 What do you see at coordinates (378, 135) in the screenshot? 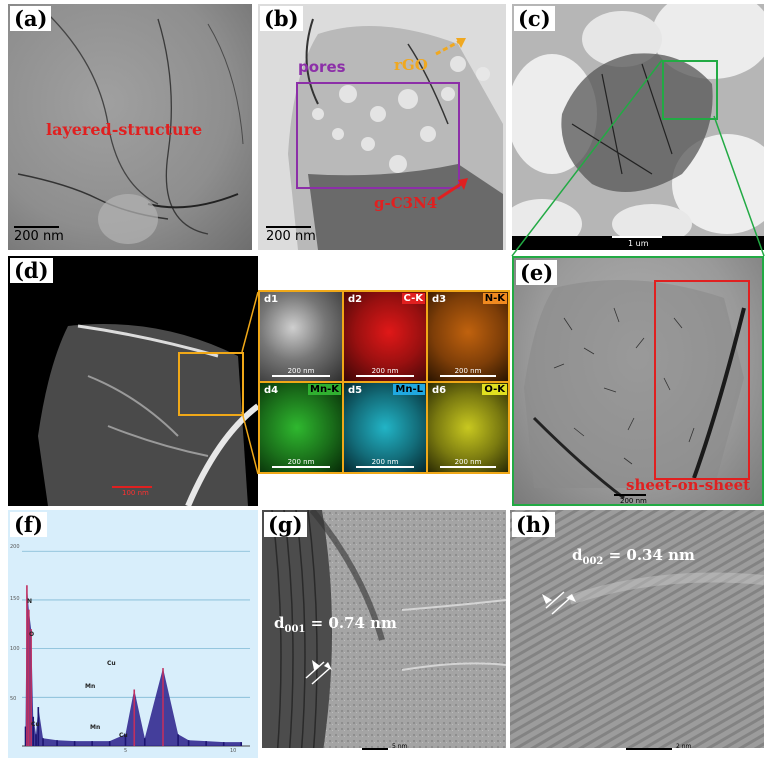
I see `pores-highlight-box` at bounding box center [378, 135].